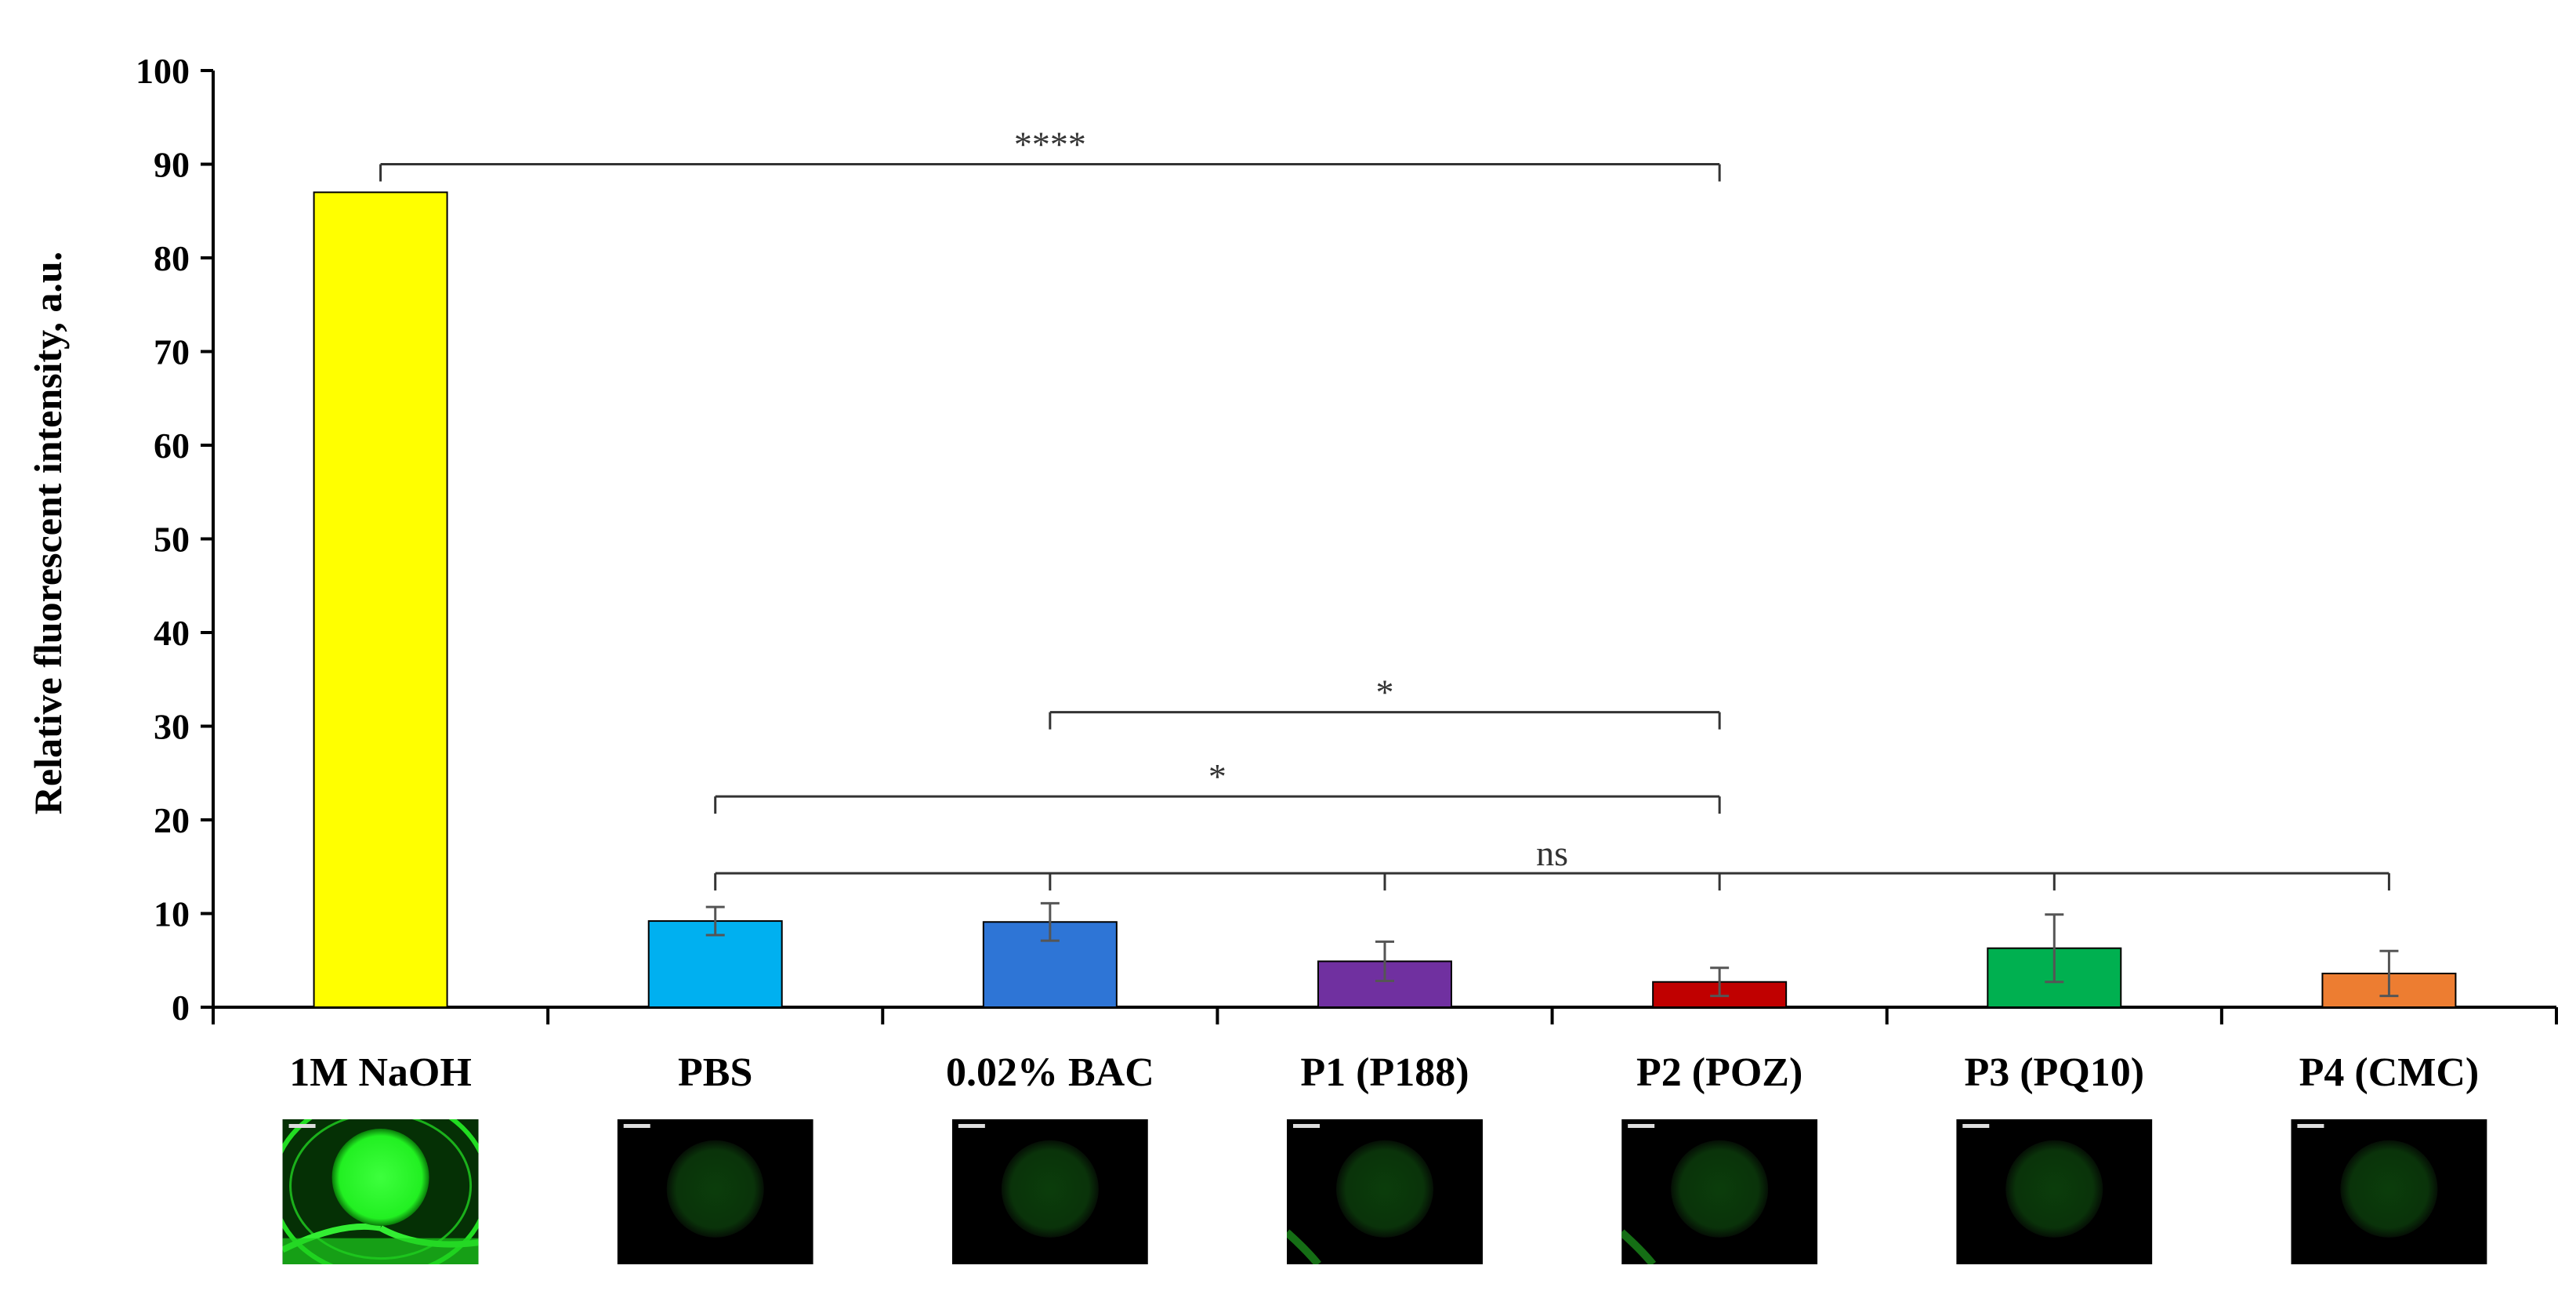  I want to click on y-tick-label: 20, so click(172, 820).